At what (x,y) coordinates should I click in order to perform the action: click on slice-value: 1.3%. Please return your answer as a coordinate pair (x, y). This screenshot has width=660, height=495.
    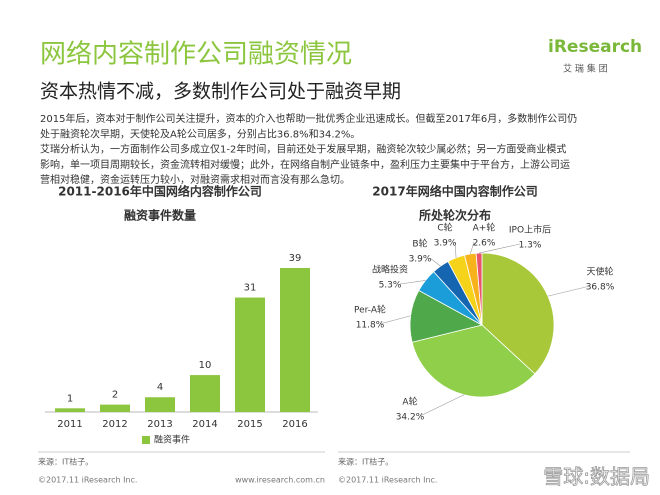
    Looking at the image, I should click on (530, 246).